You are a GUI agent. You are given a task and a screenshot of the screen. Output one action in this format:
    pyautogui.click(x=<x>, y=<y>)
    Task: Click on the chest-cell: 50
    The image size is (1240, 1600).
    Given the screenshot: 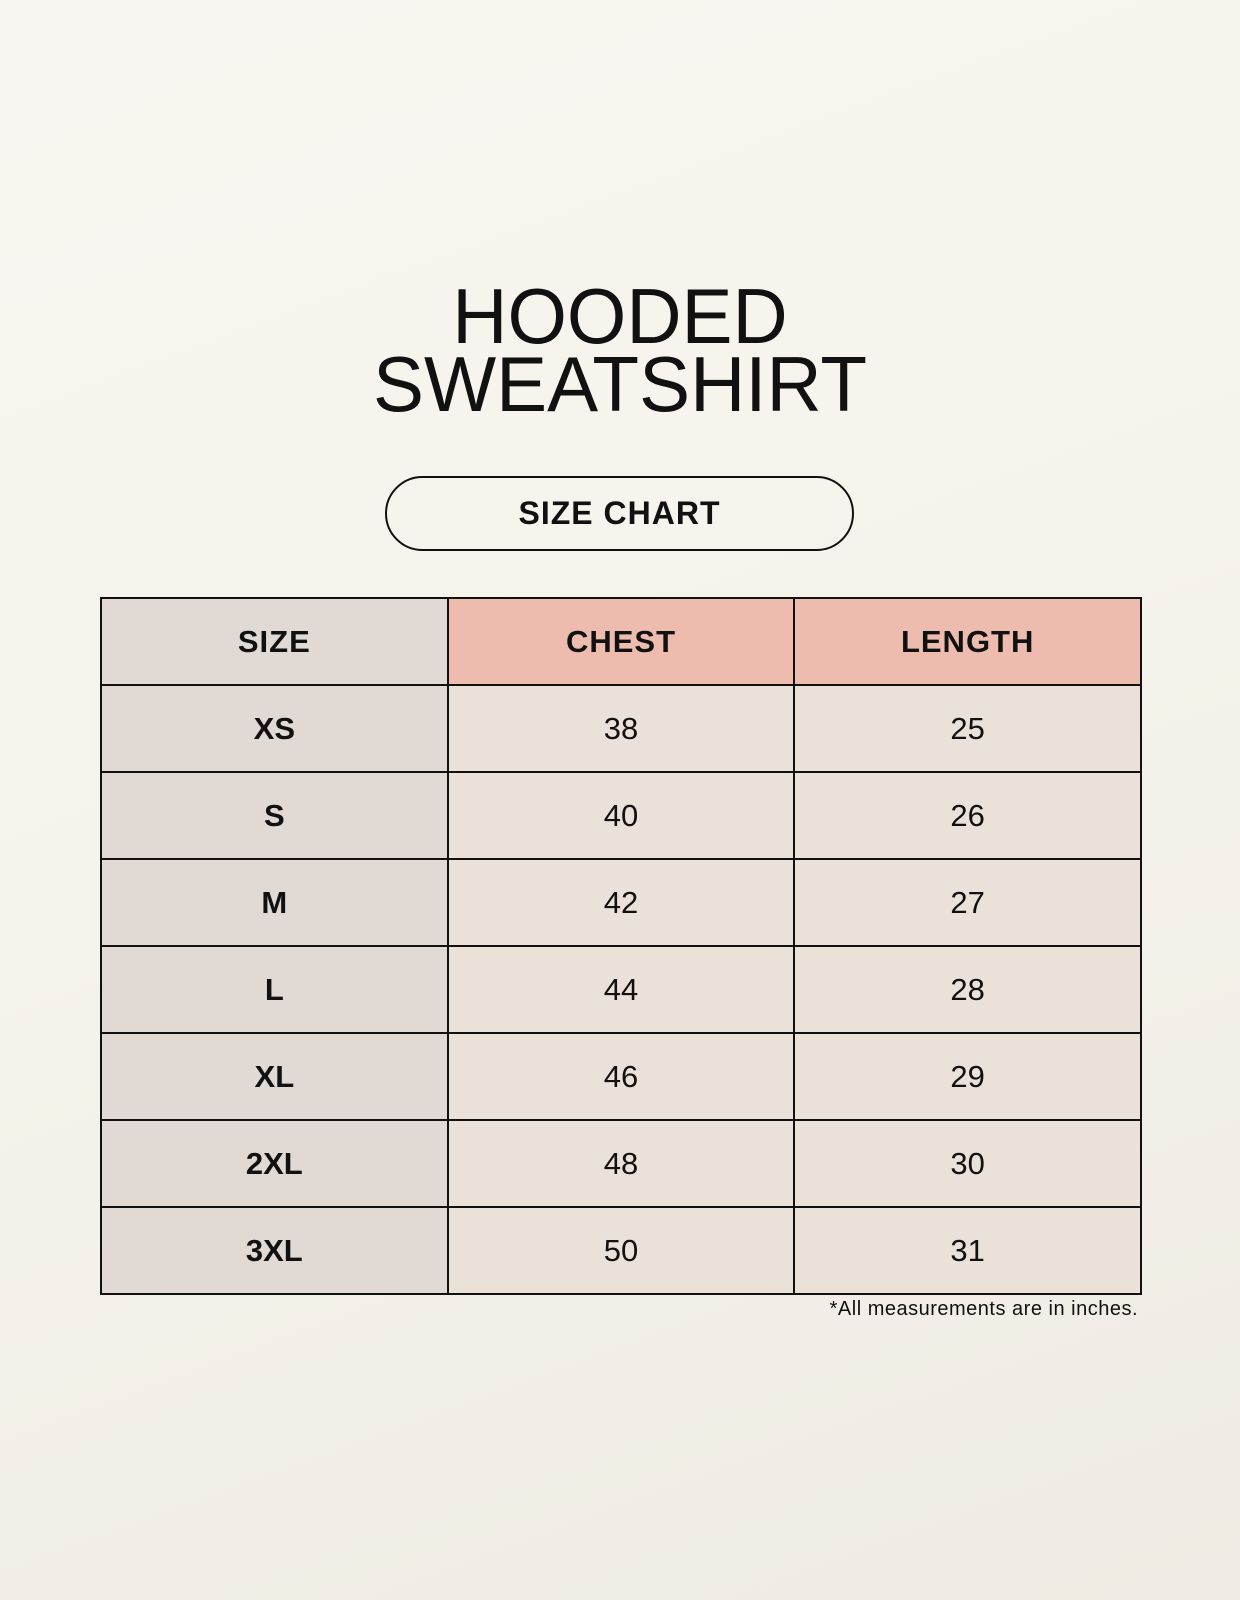 What is the action you would take?
    pyautogui.click(x=621, y=1250)
    